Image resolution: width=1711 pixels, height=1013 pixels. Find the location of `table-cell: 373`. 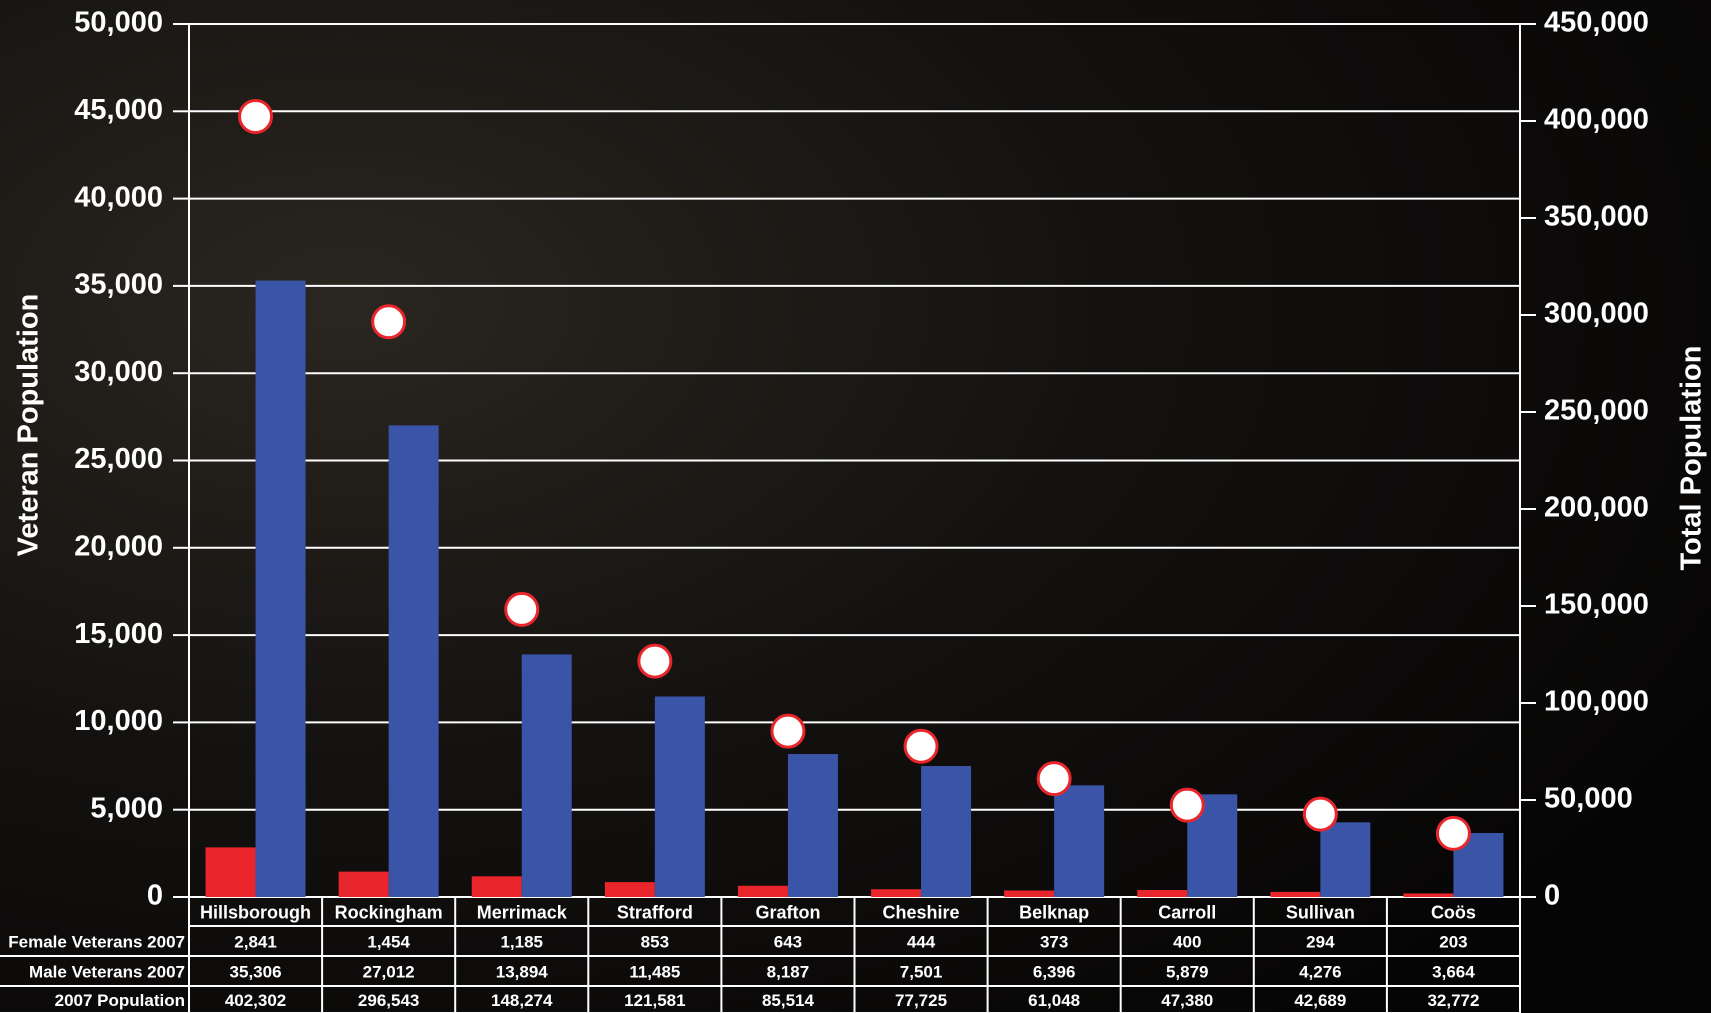

table-cell: 373 is located at coordinates (1054, 941).